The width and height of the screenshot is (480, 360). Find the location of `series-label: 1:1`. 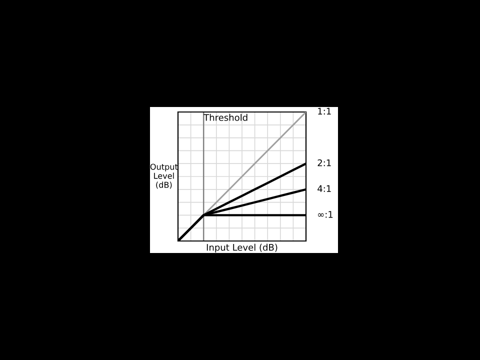

series-label: 1:1 is located at coordinates (324, 111).